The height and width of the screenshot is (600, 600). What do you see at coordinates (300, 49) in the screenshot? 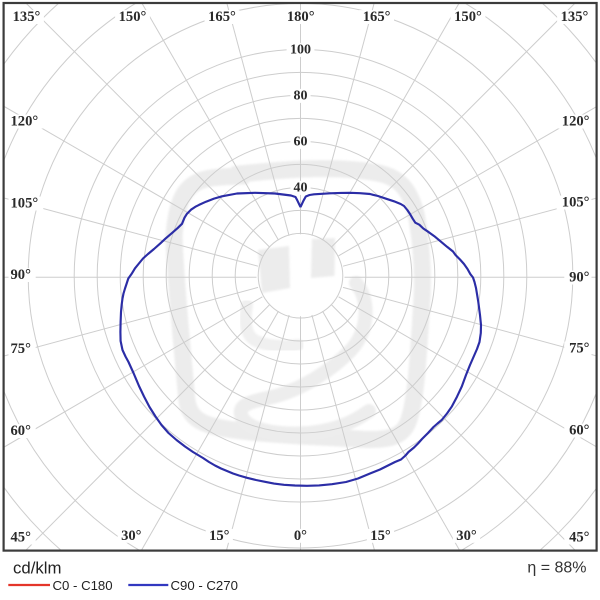
I see `svg-text: 100` at bounding box center [300, 49].